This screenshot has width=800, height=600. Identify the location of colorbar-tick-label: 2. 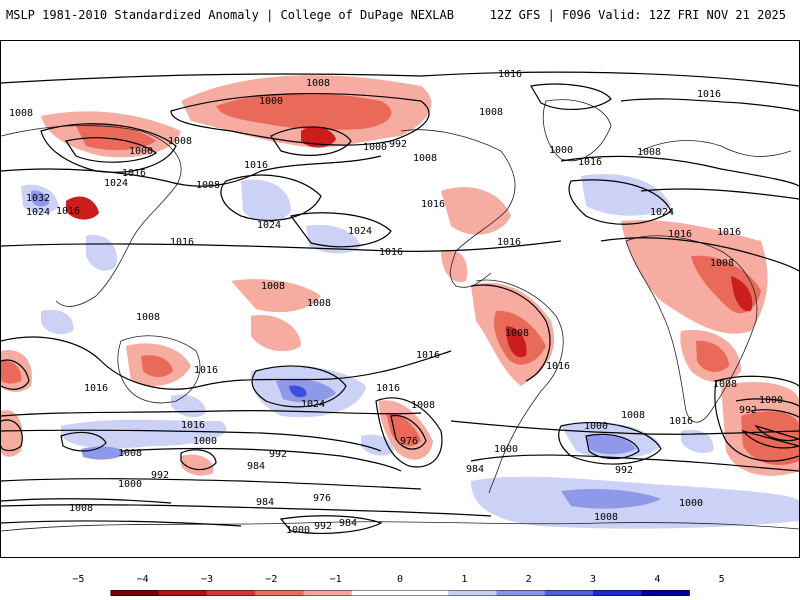
(528, 579).